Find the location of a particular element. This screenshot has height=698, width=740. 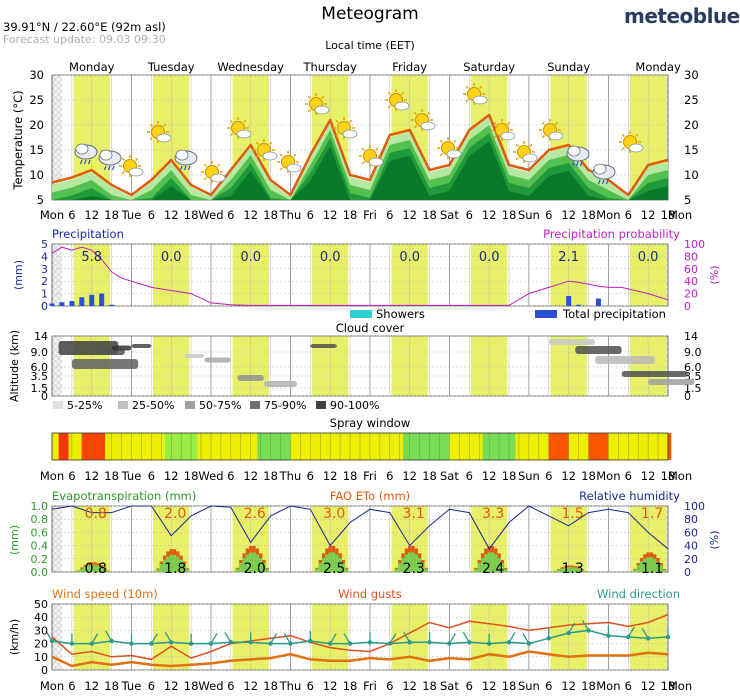

precip-panel-hatch-left is located at coordinates (57, 275).